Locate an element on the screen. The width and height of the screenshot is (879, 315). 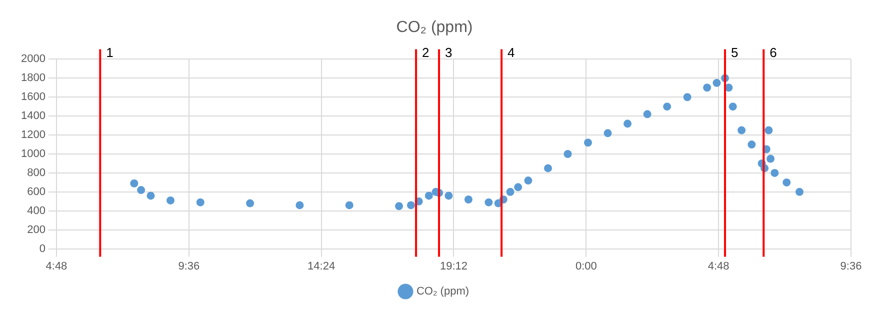
y-tick-label: 200 is located at coordinates (36, 230).